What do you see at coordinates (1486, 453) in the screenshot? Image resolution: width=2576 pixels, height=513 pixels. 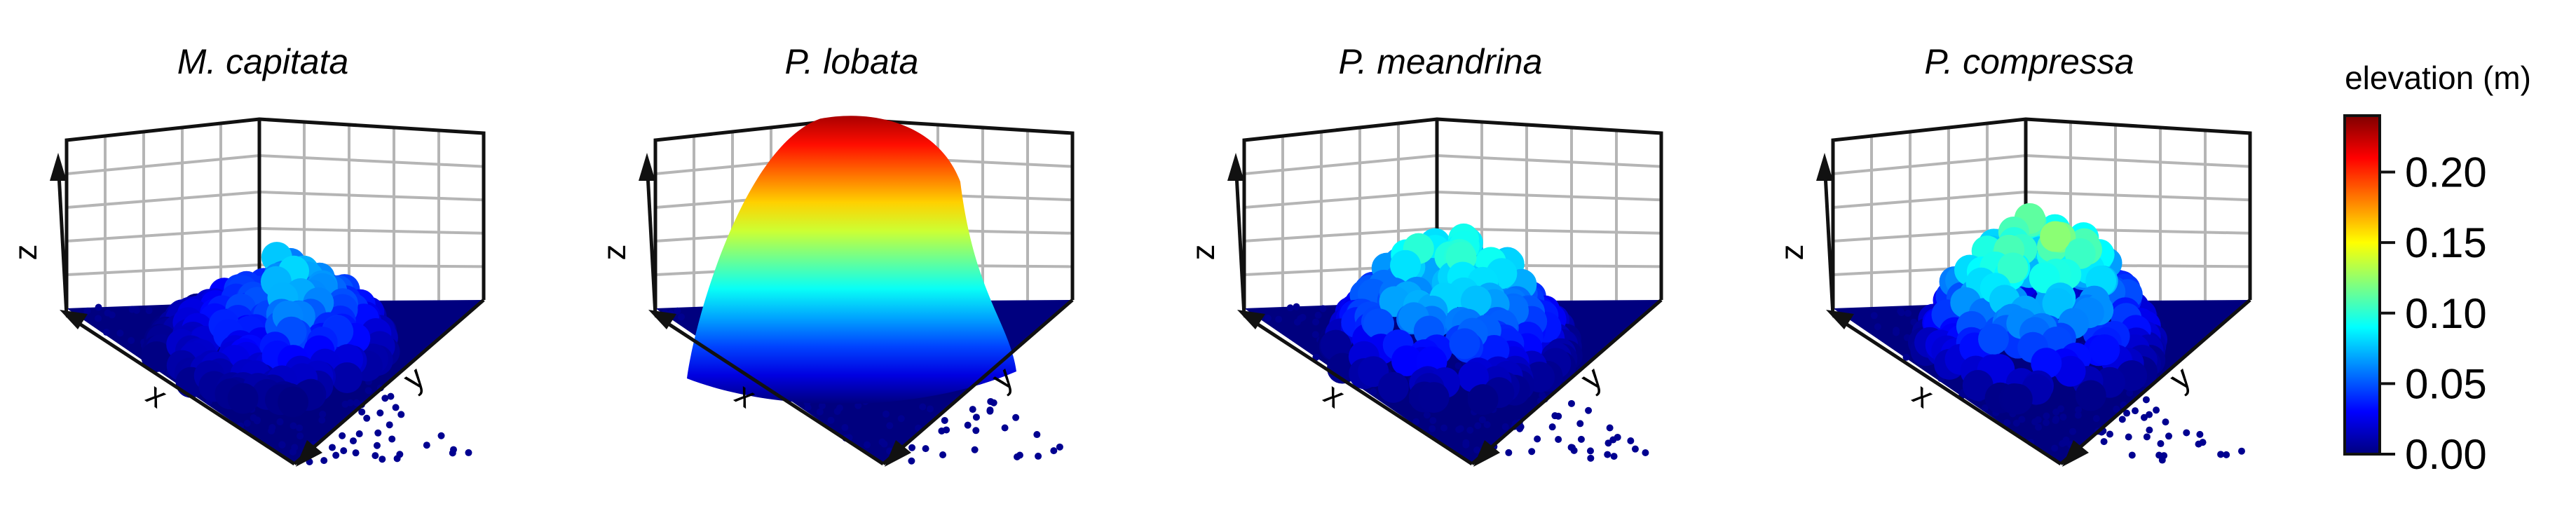 I see `y-axis-arrow` at bounding box center [1486, 453].